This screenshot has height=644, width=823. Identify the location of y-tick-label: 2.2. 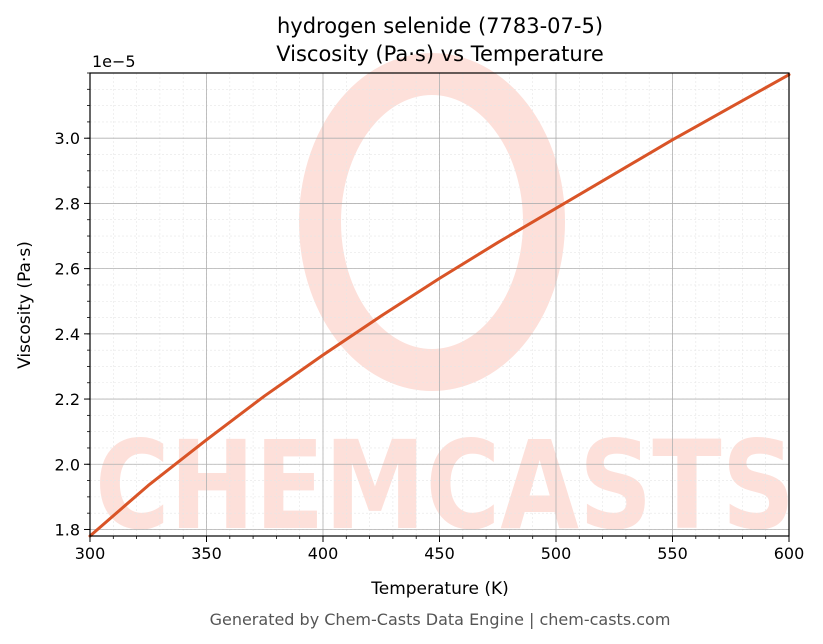
(67, 399).